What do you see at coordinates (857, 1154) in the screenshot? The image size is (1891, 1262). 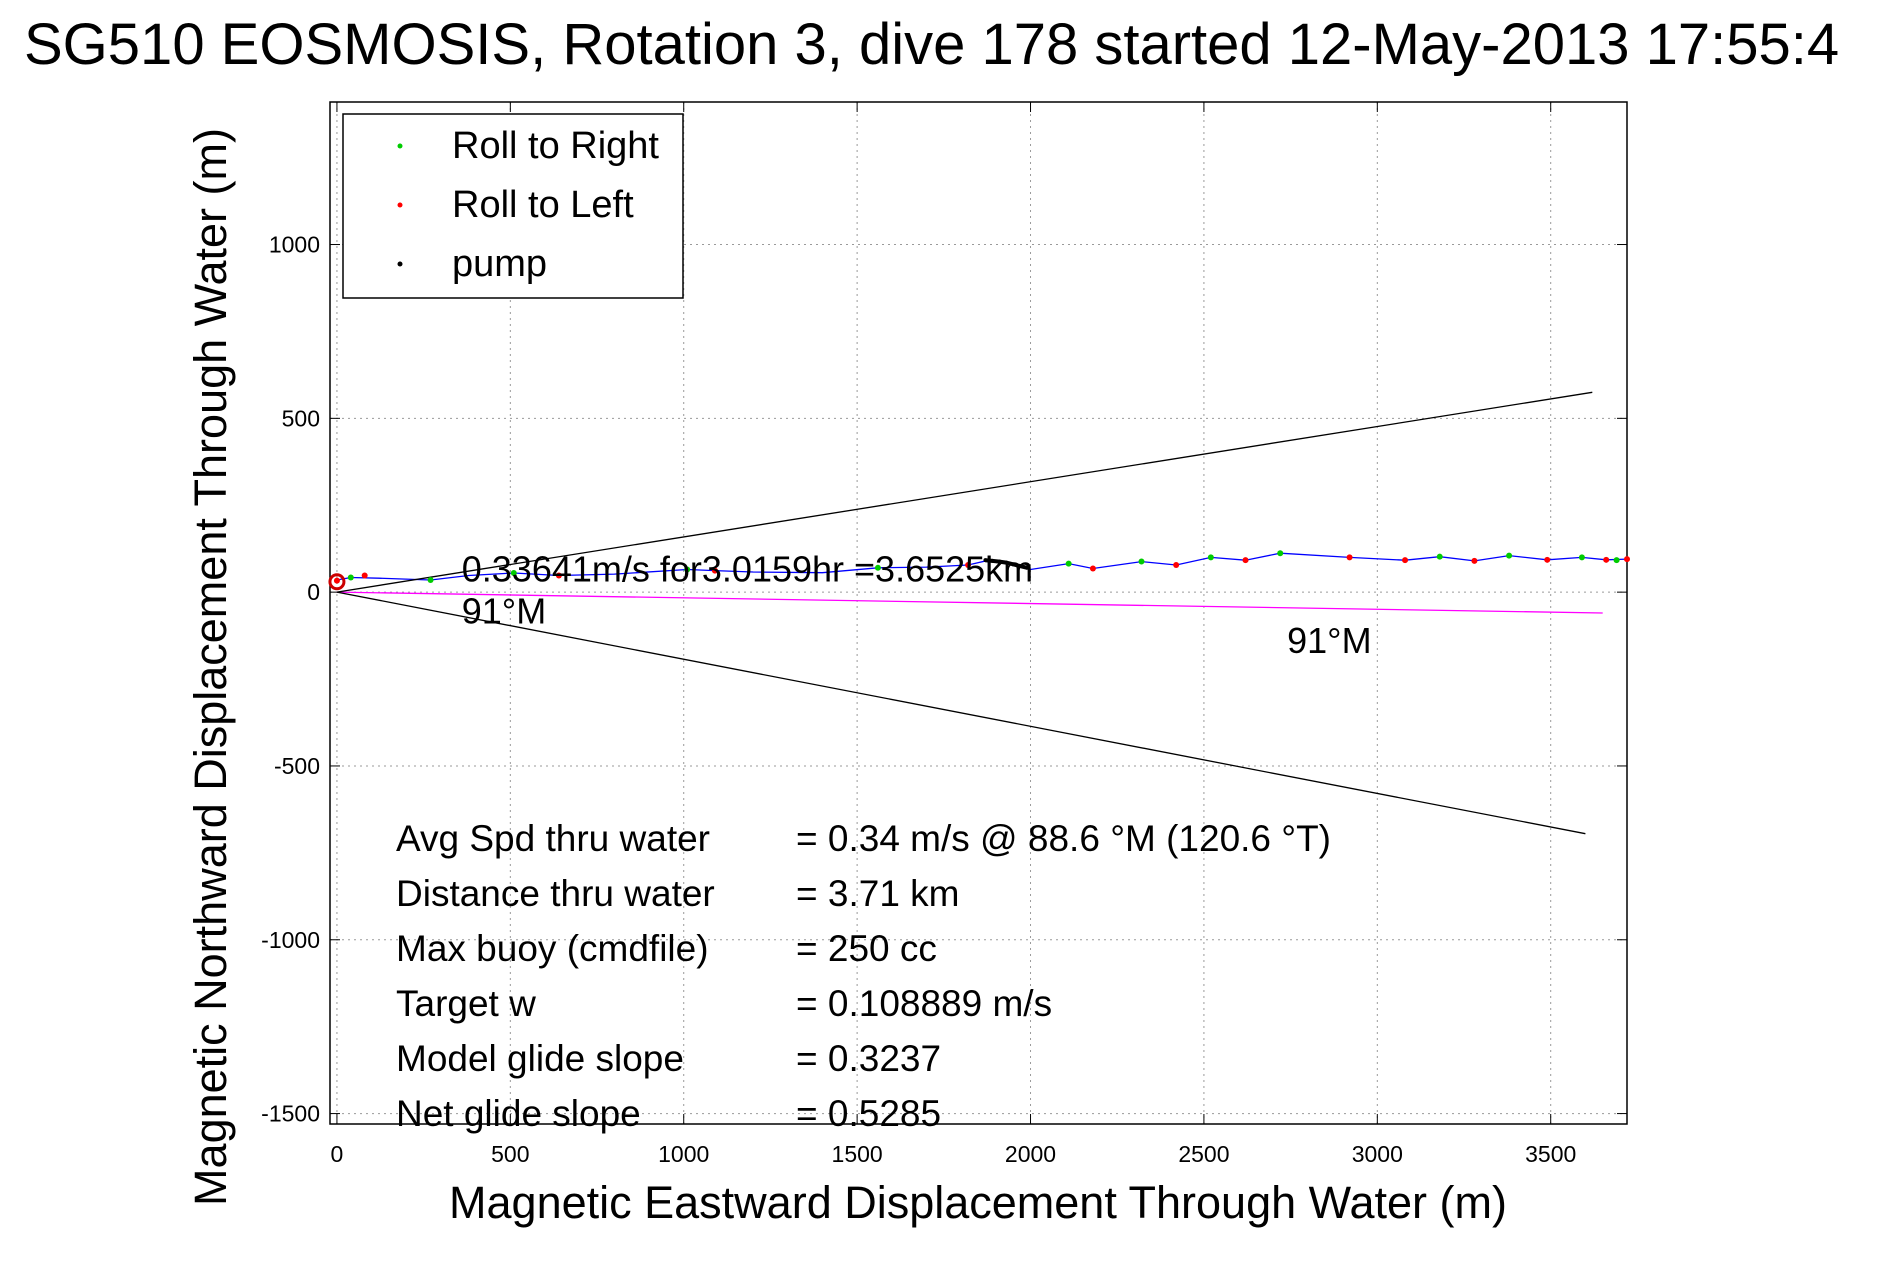 I see `x-tick-label: 1500` at bounding box center [857, 1154].